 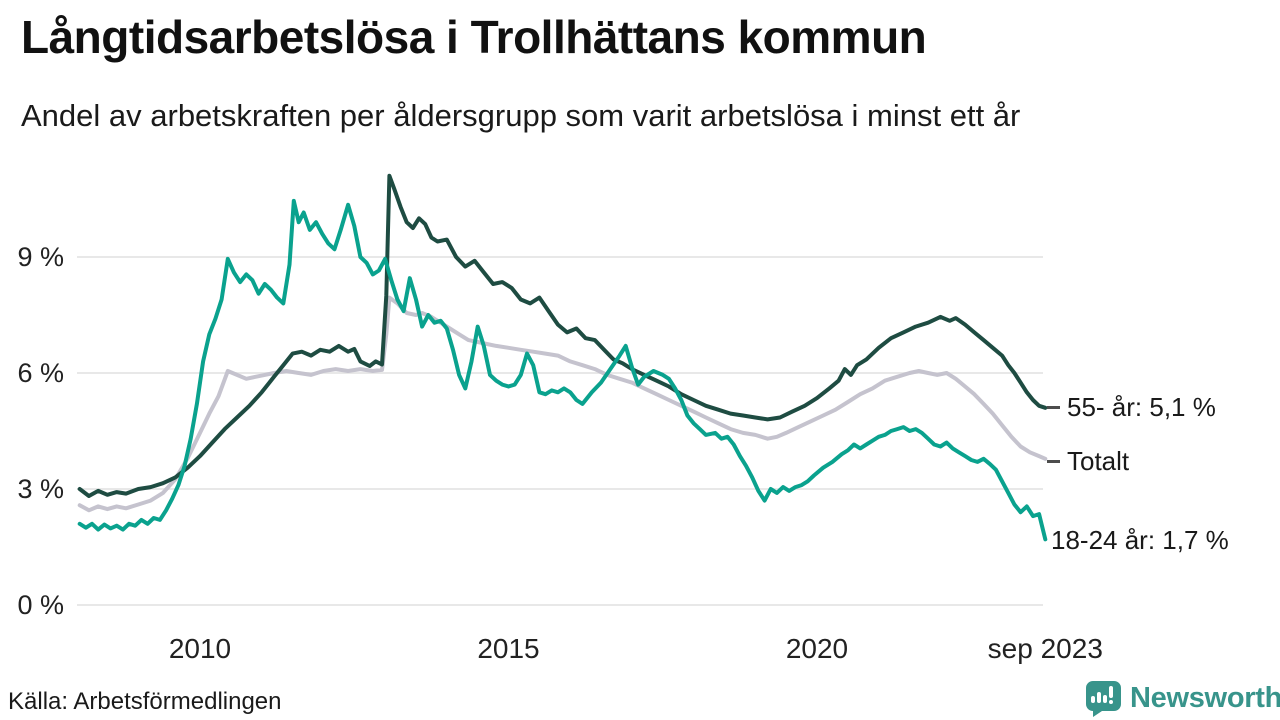 I want to click on end-label-55-ar: 55- år: 5,1 %, so click(x=1131, y=408).